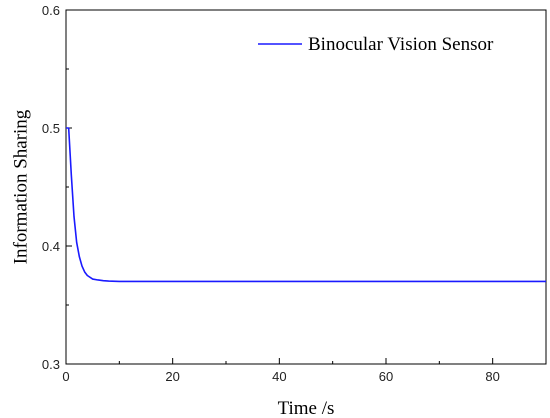 The width and height of the screenshot is (550, 418). Describe the element at coordinates (51, 246) in the screenshot. I see `y-tick-label: 0.4` at that location.